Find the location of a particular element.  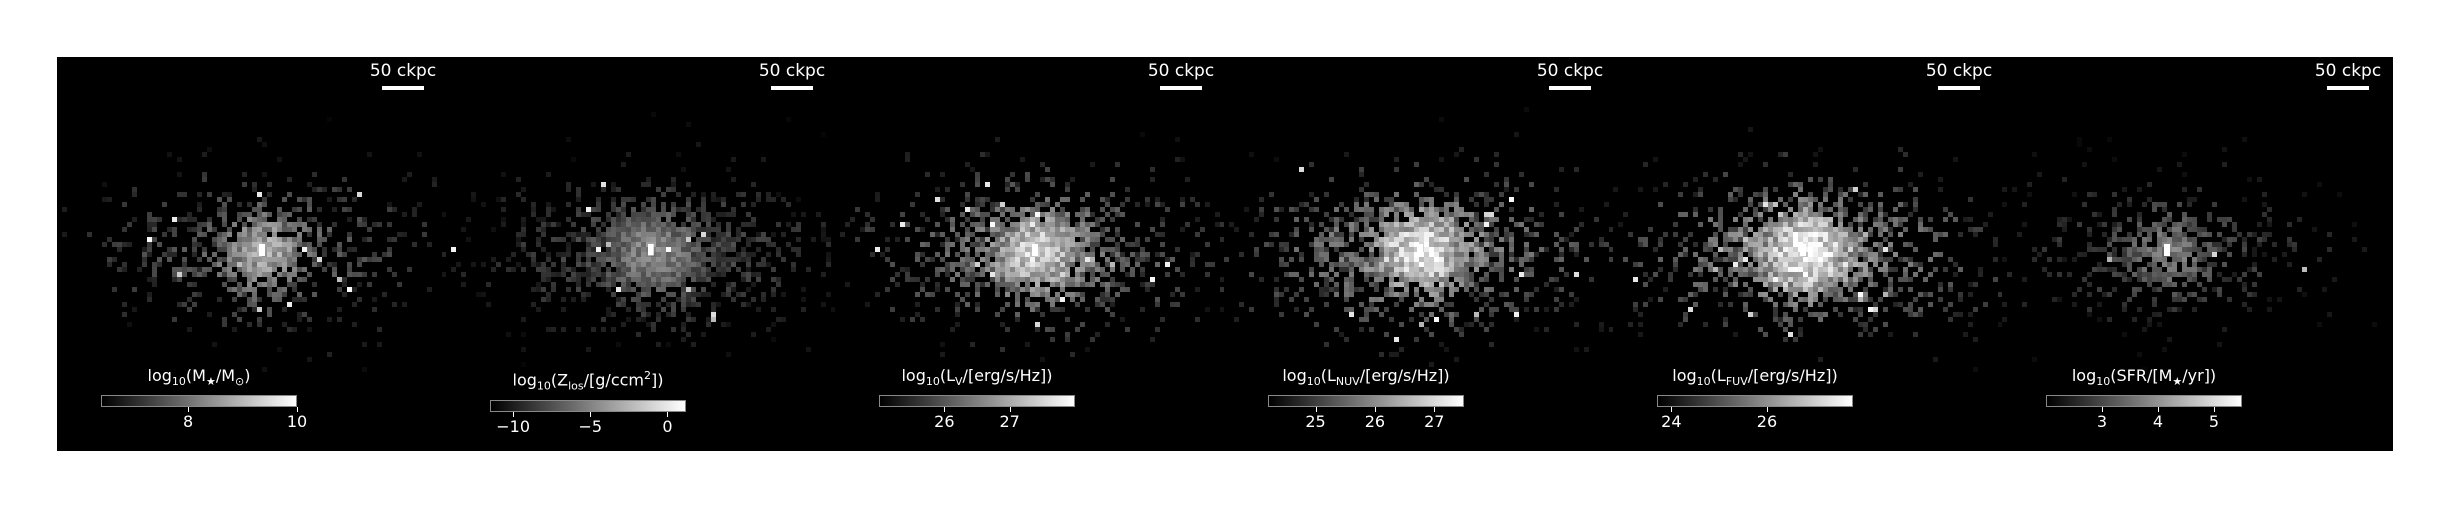

pixel-map-nuv is located at coordinates (1418, 254).